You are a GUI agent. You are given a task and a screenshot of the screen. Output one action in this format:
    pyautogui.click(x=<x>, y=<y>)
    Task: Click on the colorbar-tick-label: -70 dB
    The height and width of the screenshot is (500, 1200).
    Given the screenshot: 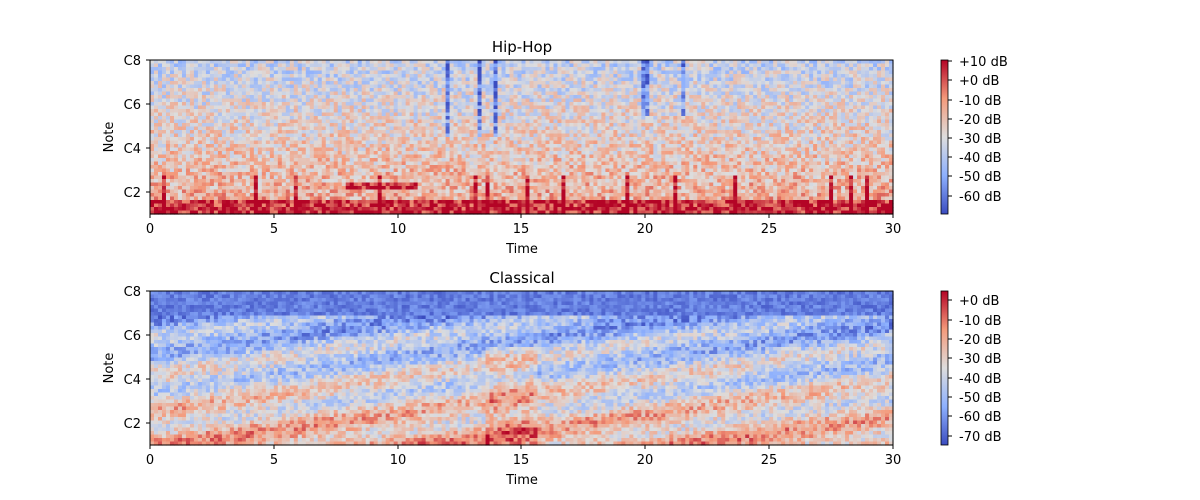 What is the action you would take?
    pyautogui.click(x=980, y=437)
    